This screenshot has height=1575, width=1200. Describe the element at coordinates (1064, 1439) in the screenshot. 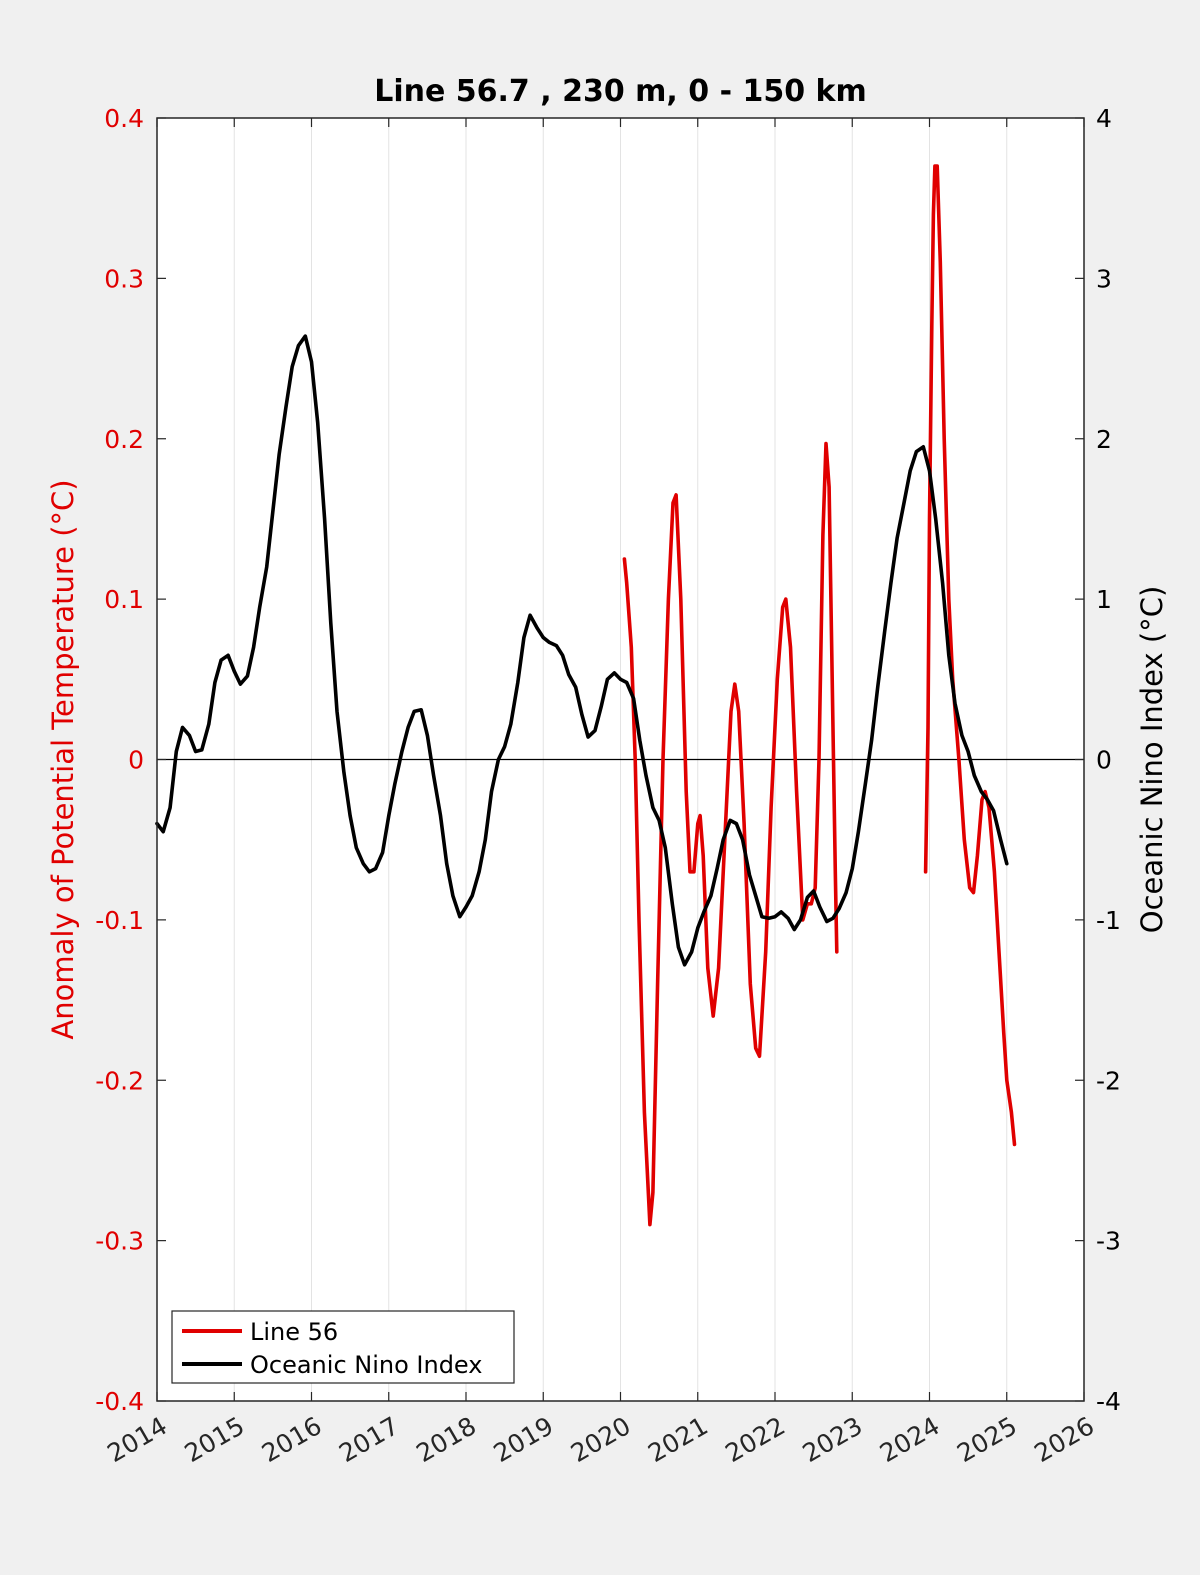

I see `x-tick-label: 2026` at that location.